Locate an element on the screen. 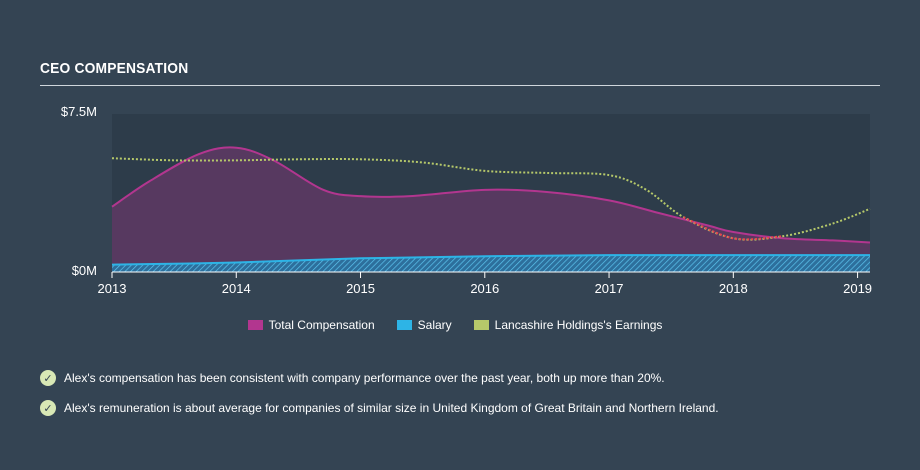 The height and width of the screenshot is (470, 920). series-salary-area is located at coordinates (491, 263).